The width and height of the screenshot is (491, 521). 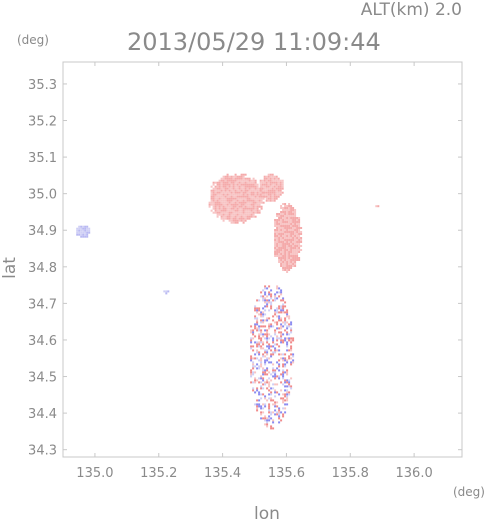 I want to click on y-tick-label: 35.1, so click(x=42, y=158).